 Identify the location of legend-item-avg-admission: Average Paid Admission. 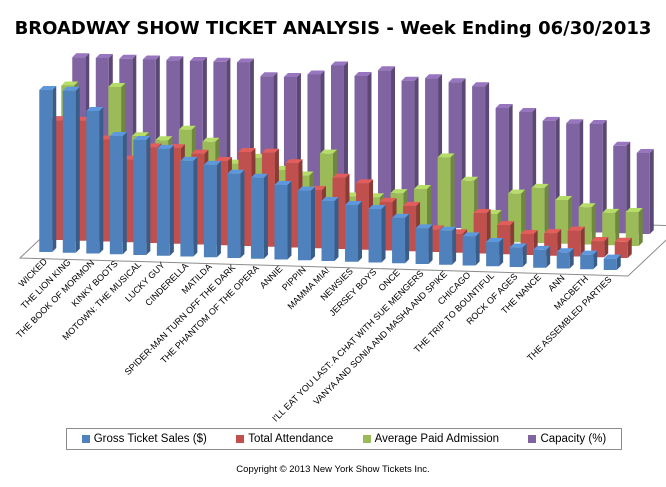
(431, 439).